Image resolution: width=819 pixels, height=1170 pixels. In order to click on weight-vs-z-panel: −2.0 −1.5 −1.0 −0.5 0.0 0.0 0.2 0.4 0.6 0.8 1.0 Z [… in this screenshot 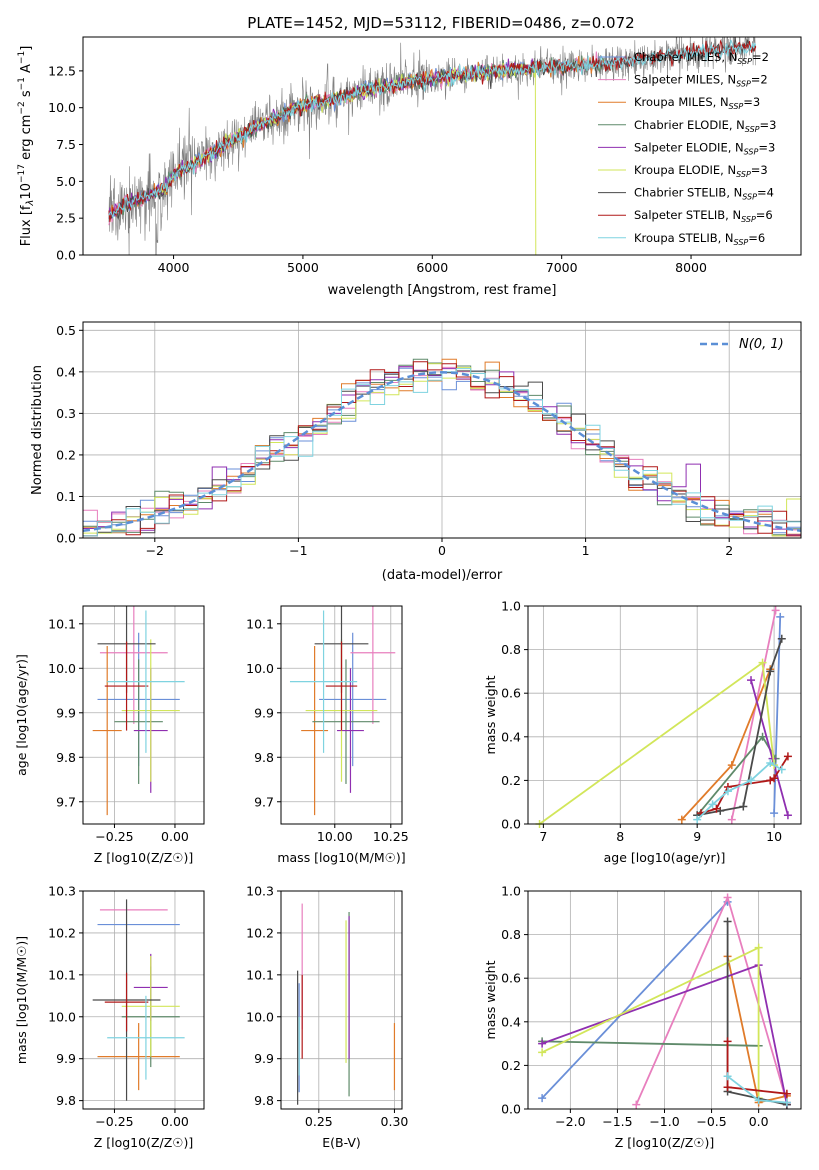, I will do `click(642, 1017)`.